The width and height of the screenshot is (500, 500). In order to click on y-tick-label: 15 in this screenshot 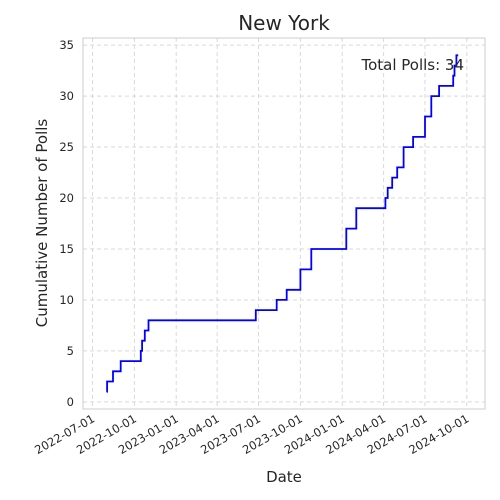, I will do `click(66, 249)`.